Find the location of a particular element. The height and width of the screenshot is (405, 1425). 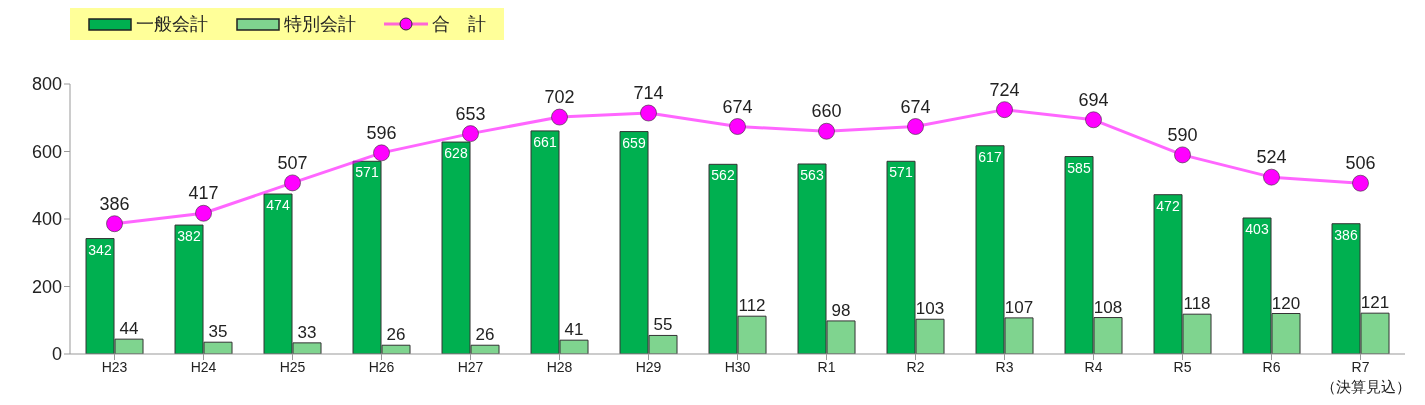

x-tick-label: R3 is located at coordinates (1004, 366).